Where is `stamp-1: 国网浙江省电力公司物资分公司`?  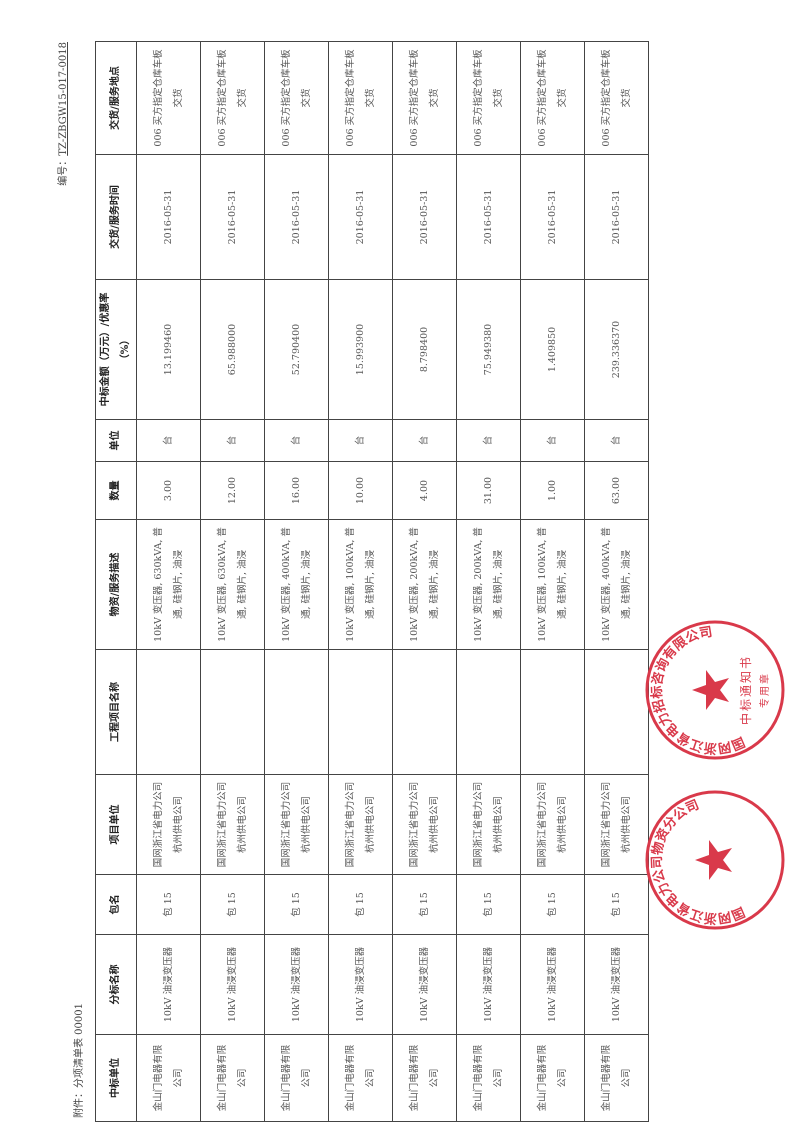
stamp-1: 国网浙江省电力公司物资分公司 is located at coordinates (715, 860).